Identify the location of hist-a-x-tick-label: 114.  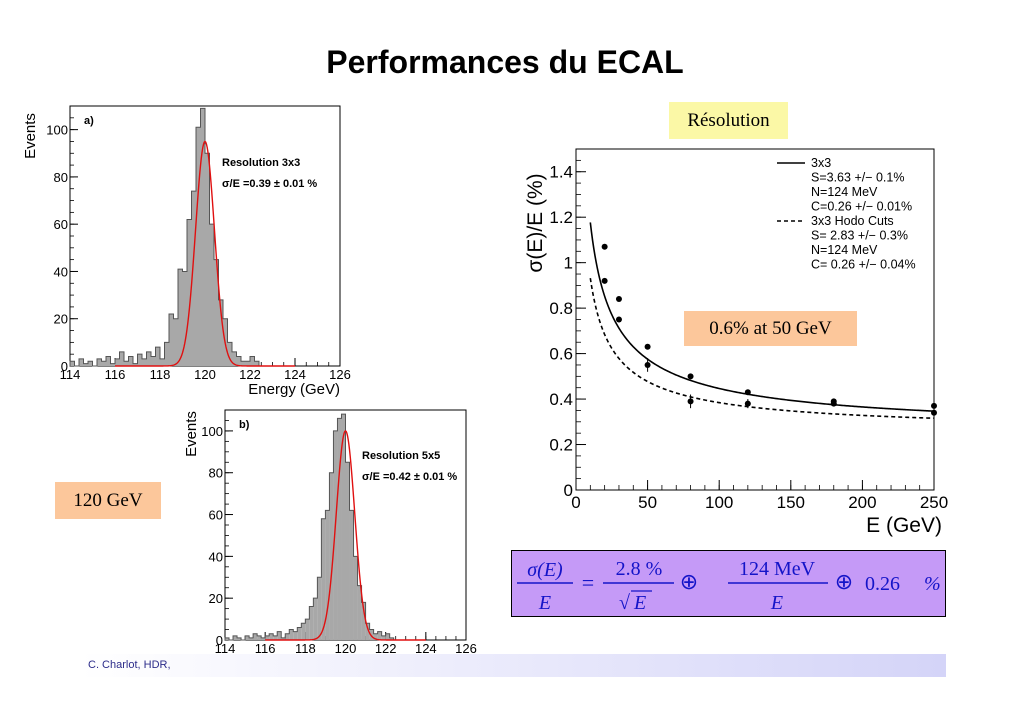
(70, 374).